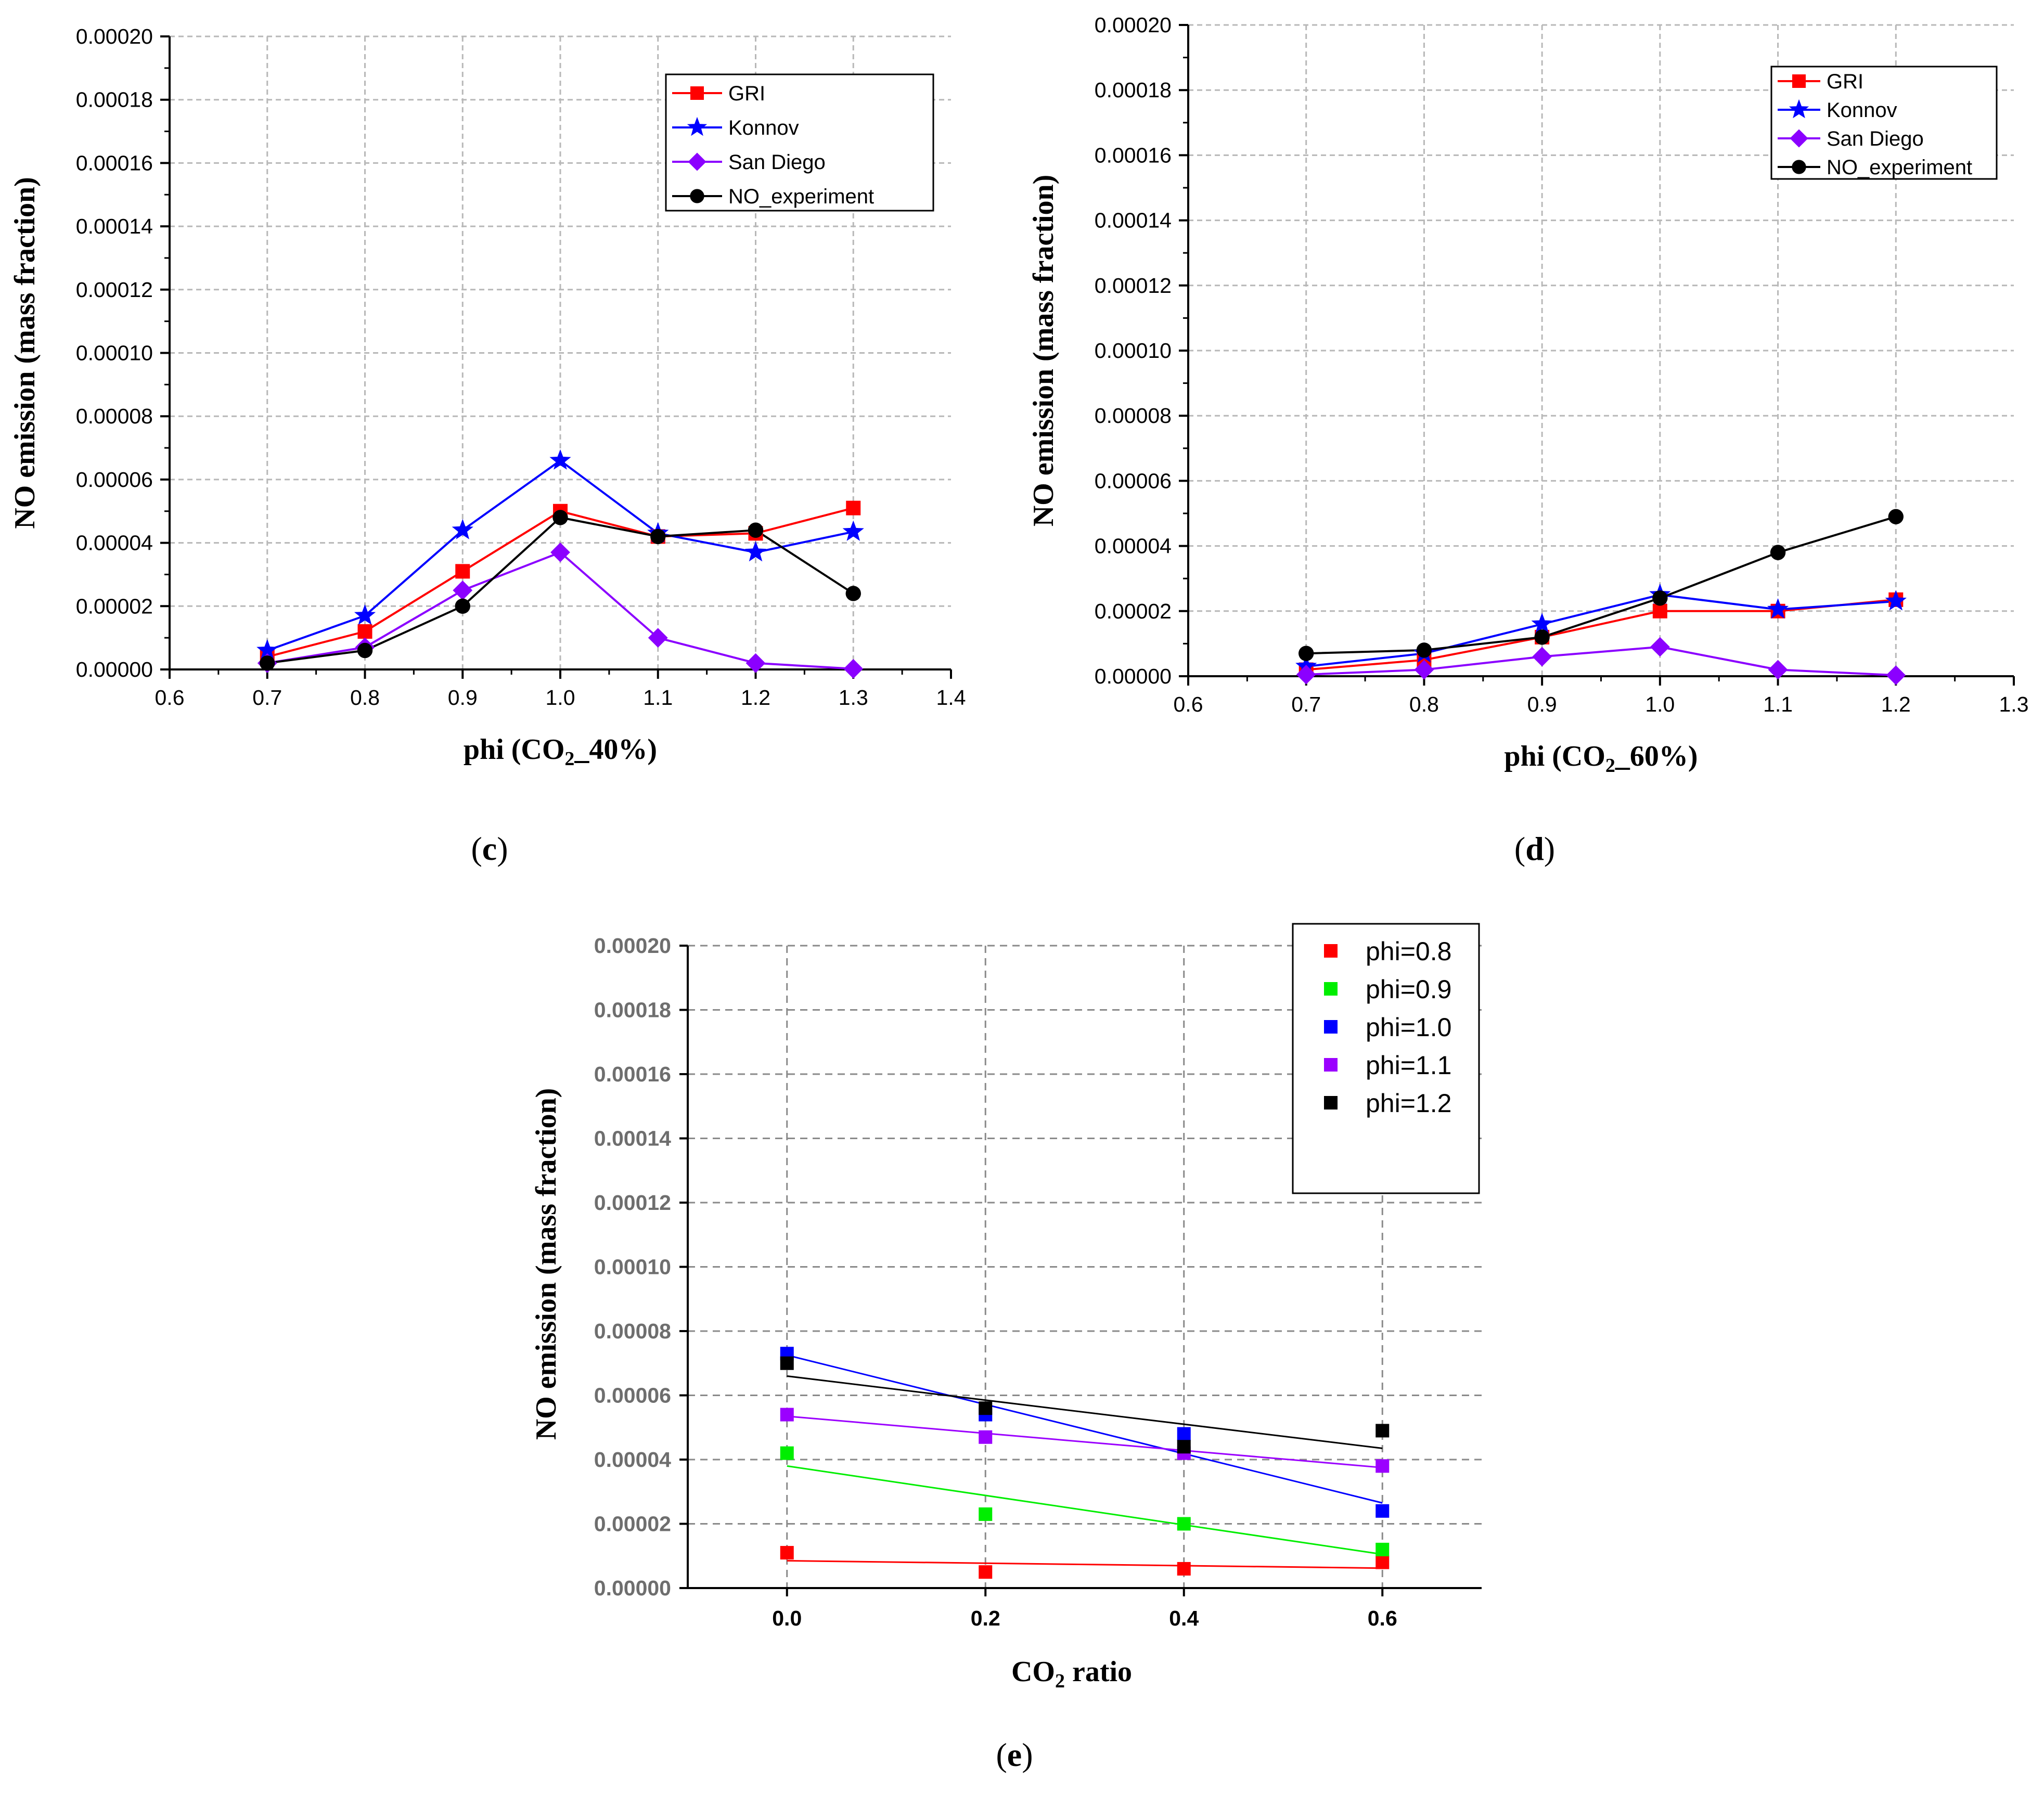  I want to click on y-tick-label: 0.00002, so click(115, 606).